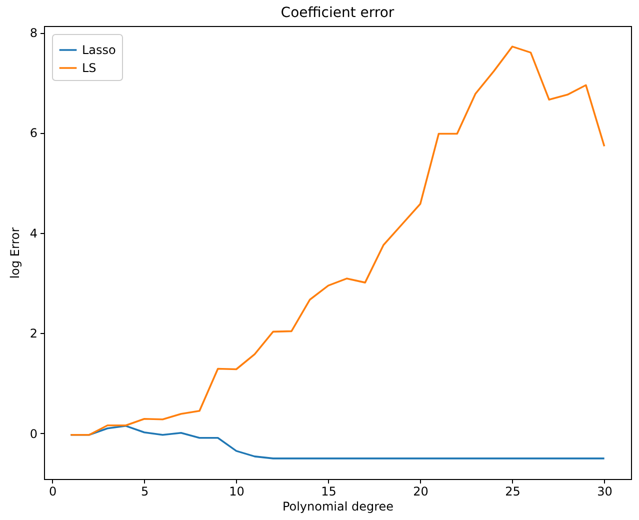 This screenshot has height=520, width=639. I want to click on x-tick-label: 30, so click(604, 491).